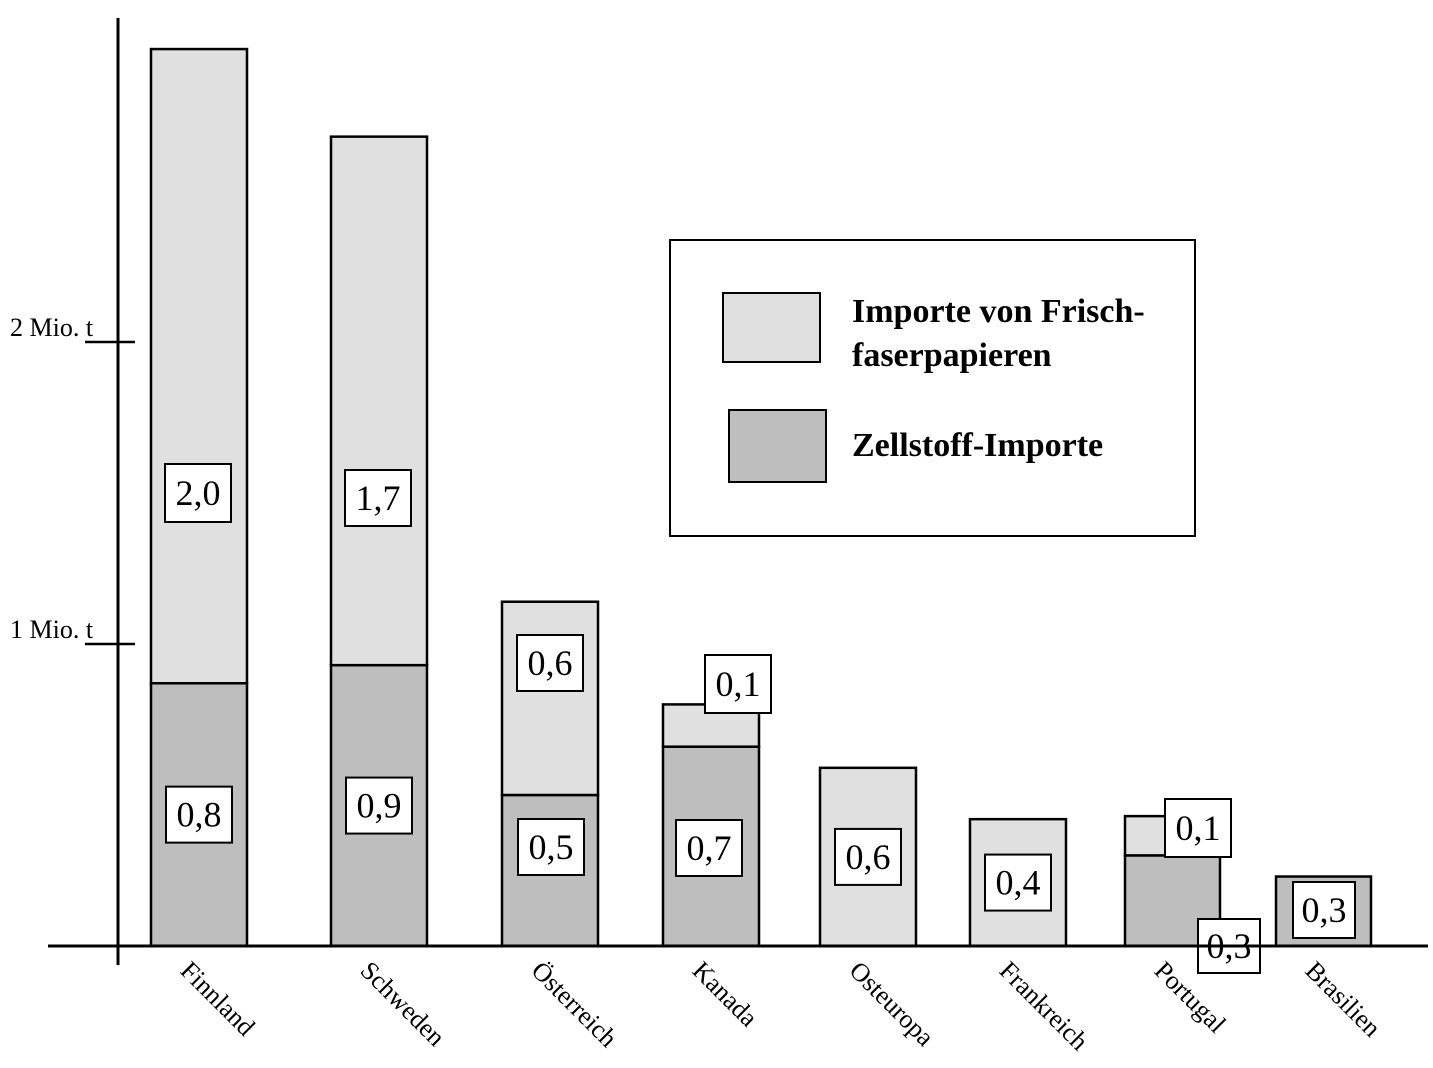 This screenshot has width=1433, height=1068. I want to click on value-label: 1,7, so click(378, 498).